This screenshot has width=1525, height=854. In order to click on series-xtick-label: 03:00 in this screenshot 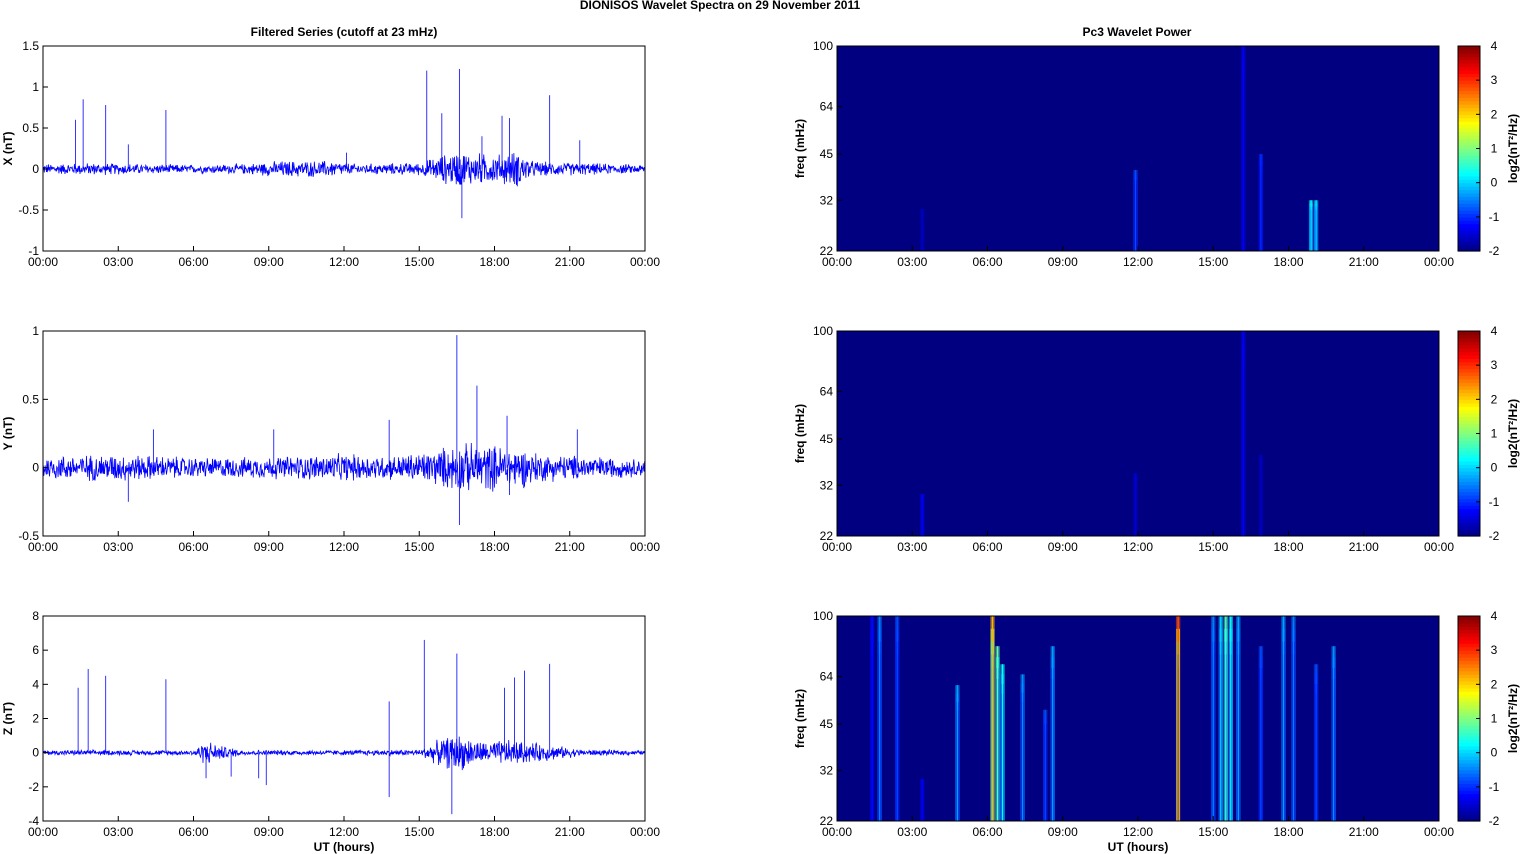, I will do `click(118, 832)`.